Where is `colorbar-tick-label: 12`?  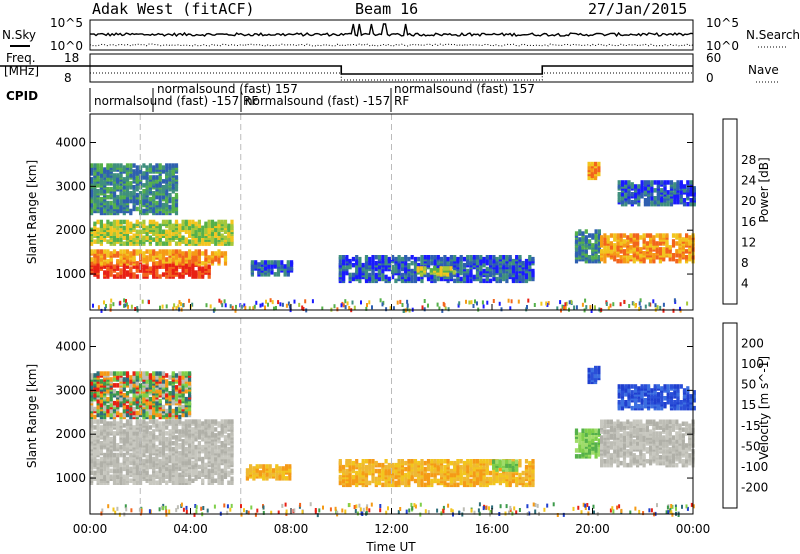
colorbar-tick-label: 12 is located at coordinates (748, 242).